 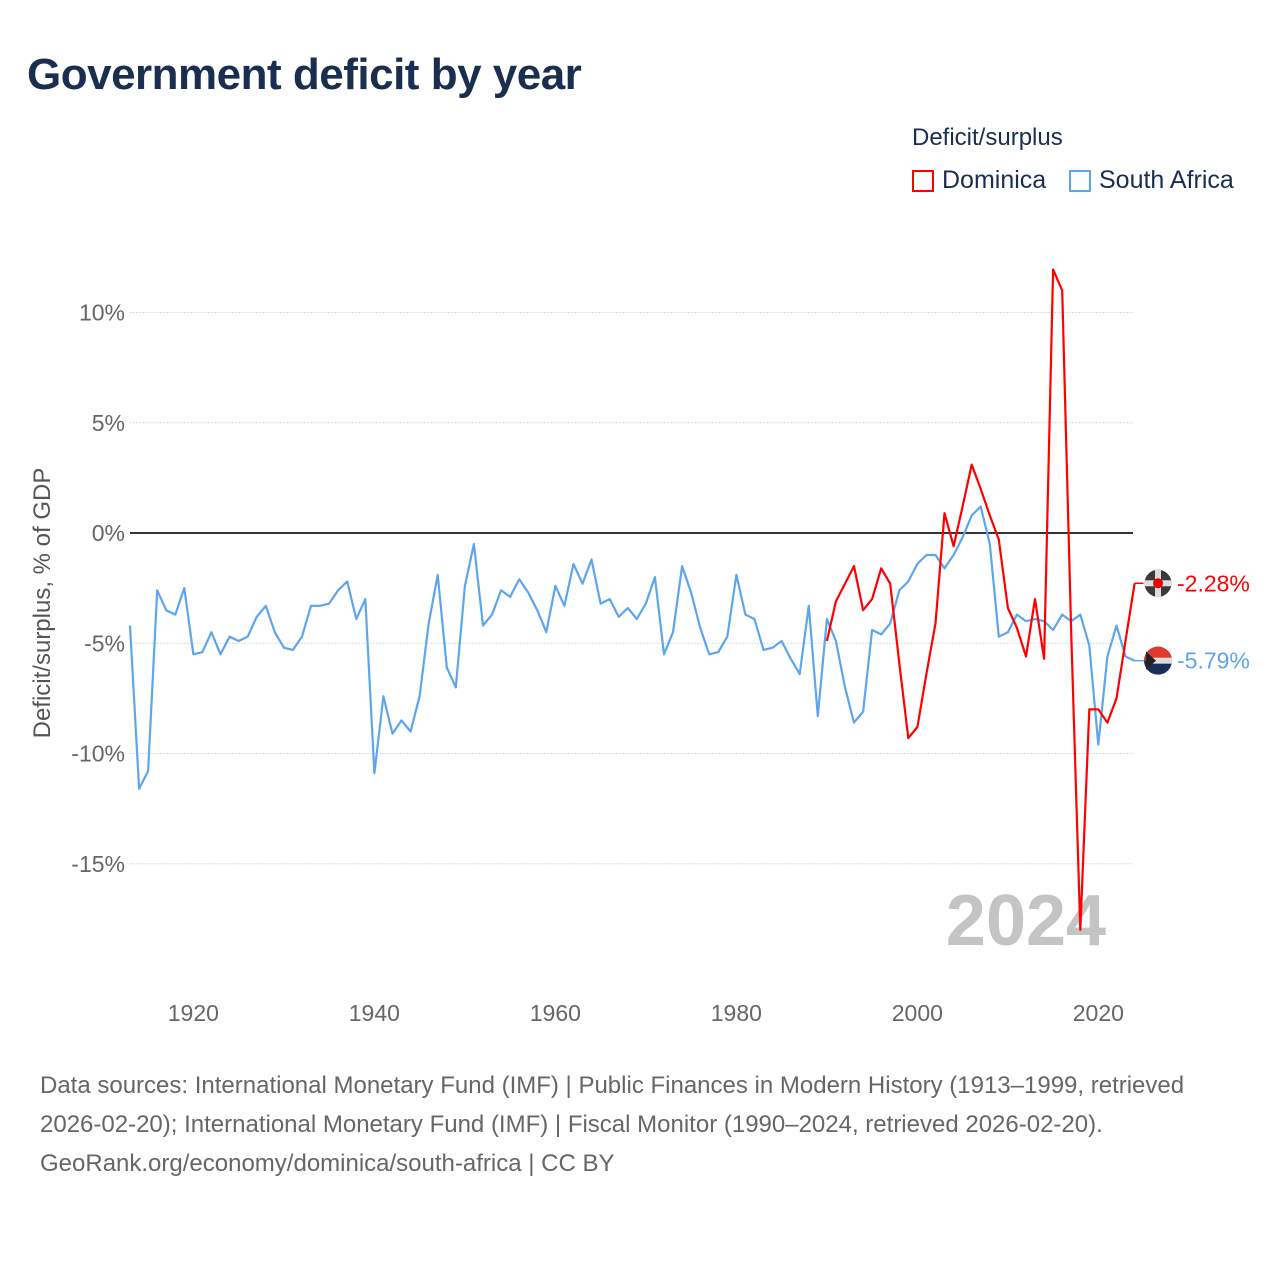 I want to click on flag-disc, so click(x=1158, y=583).